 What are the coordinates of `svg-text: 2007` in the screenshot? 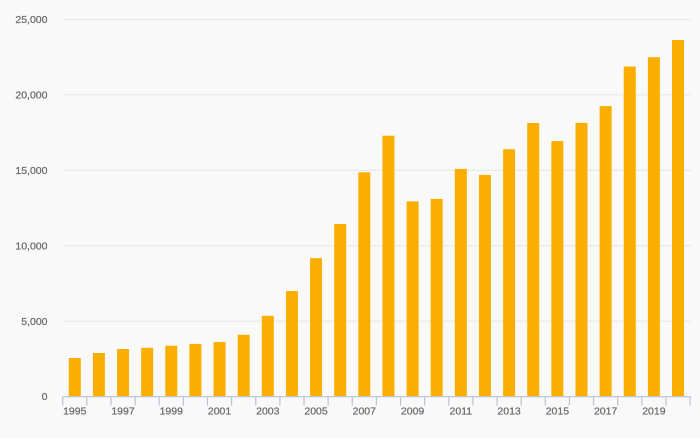 It's located at (365, 411).